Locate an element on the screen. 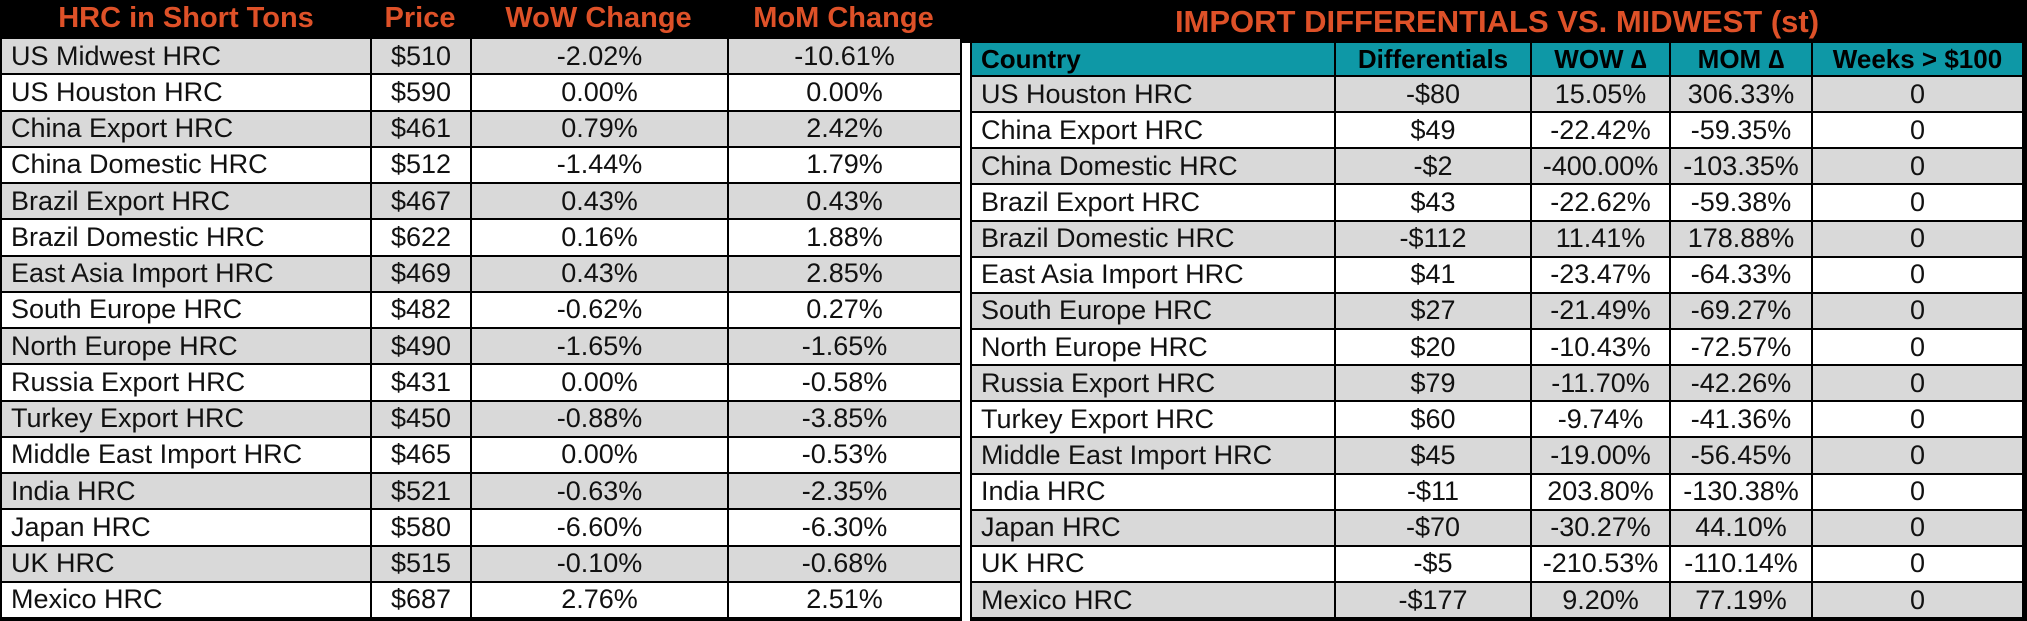  cell-price: $510 is located at coordinates (420, 56).